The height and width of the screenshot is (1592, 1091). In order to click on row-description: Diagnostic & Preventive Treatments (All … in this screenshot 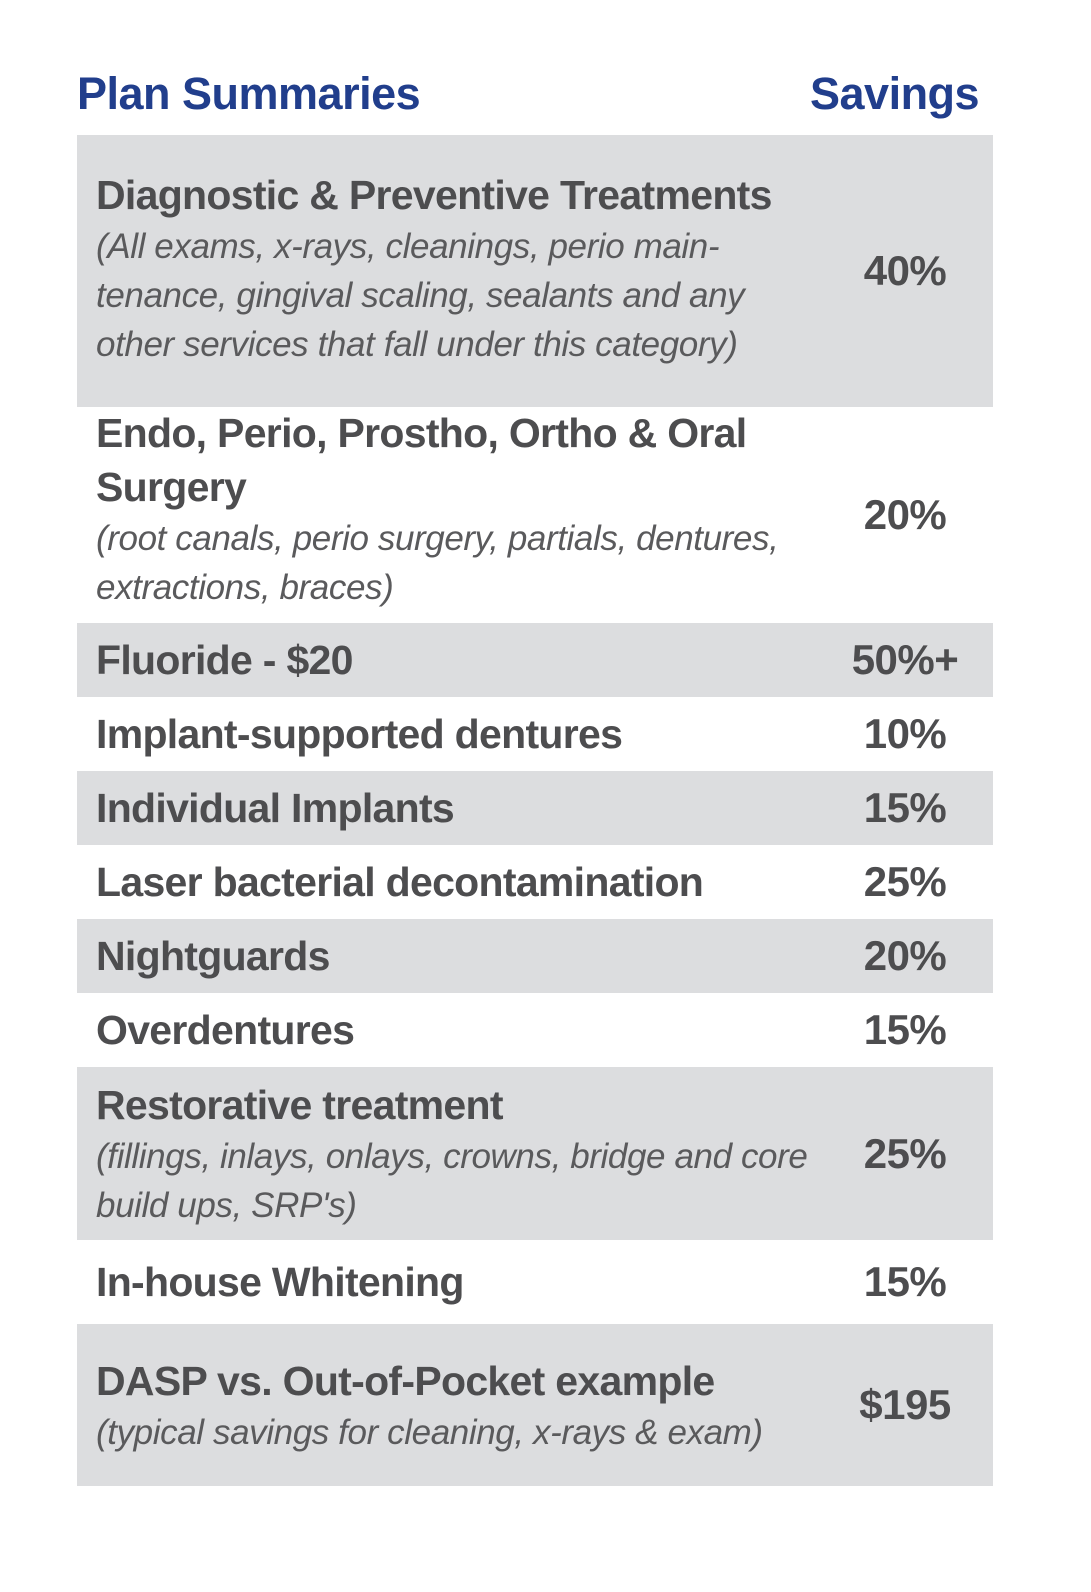, I will do `click(447, 268)`.